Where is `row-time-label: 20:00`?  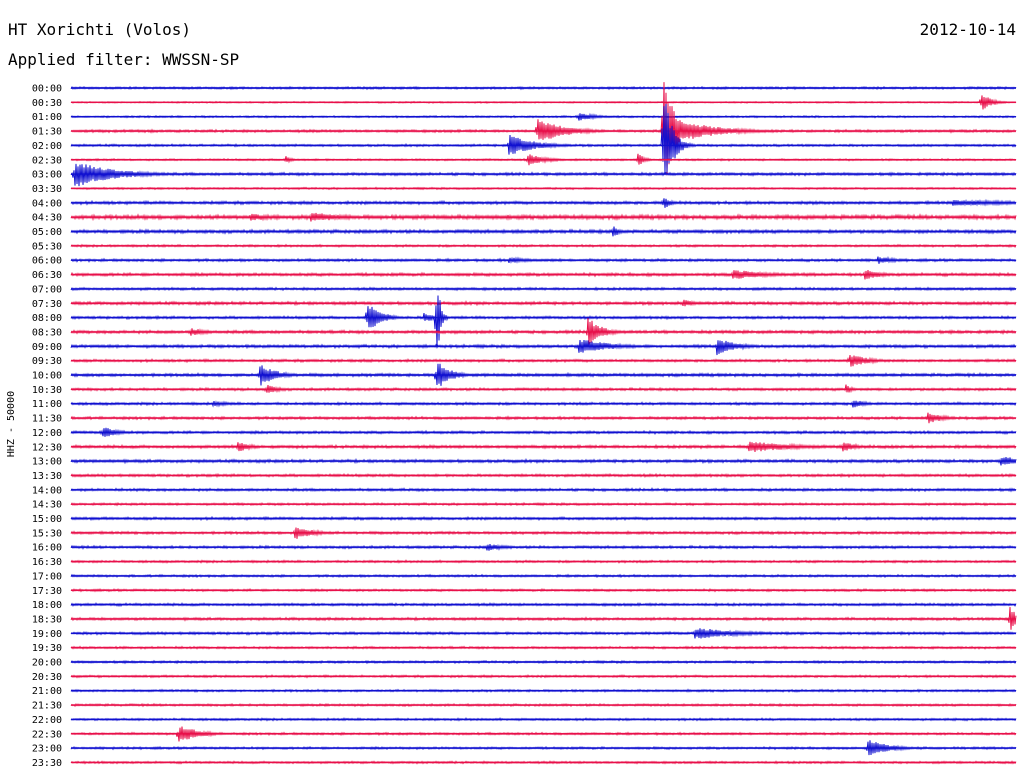 row-time-label: 20:00 is located at coordinates (47, 663).